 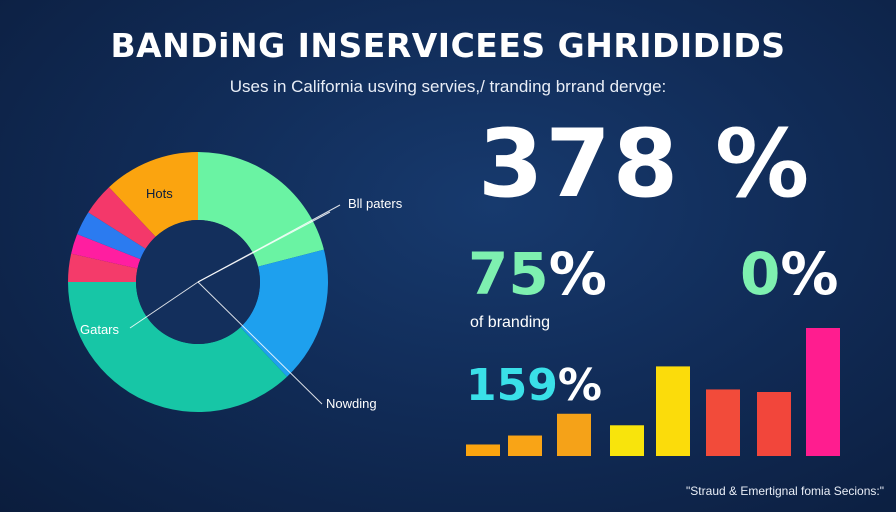 I want to click on stat-branding-value: 75, so click(x=508, y=274).